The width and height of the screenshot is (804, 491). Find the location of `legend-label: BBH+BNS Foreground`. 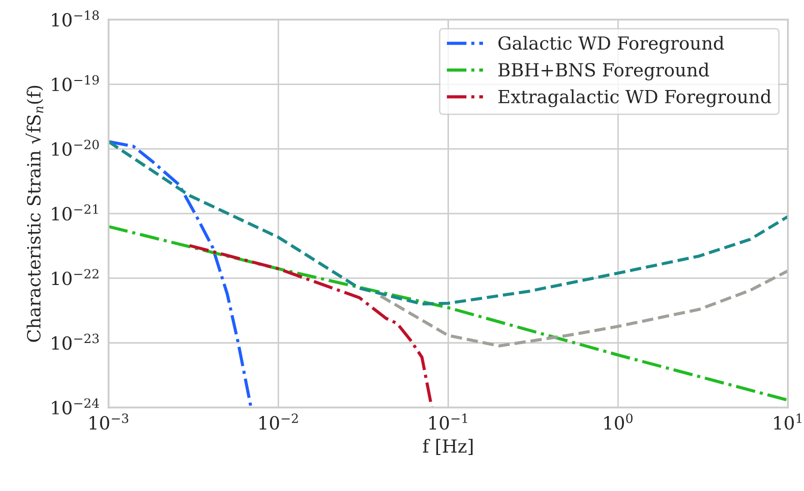

legend-label: BBH+BNS Foreground is located at coordinates (604, 71).